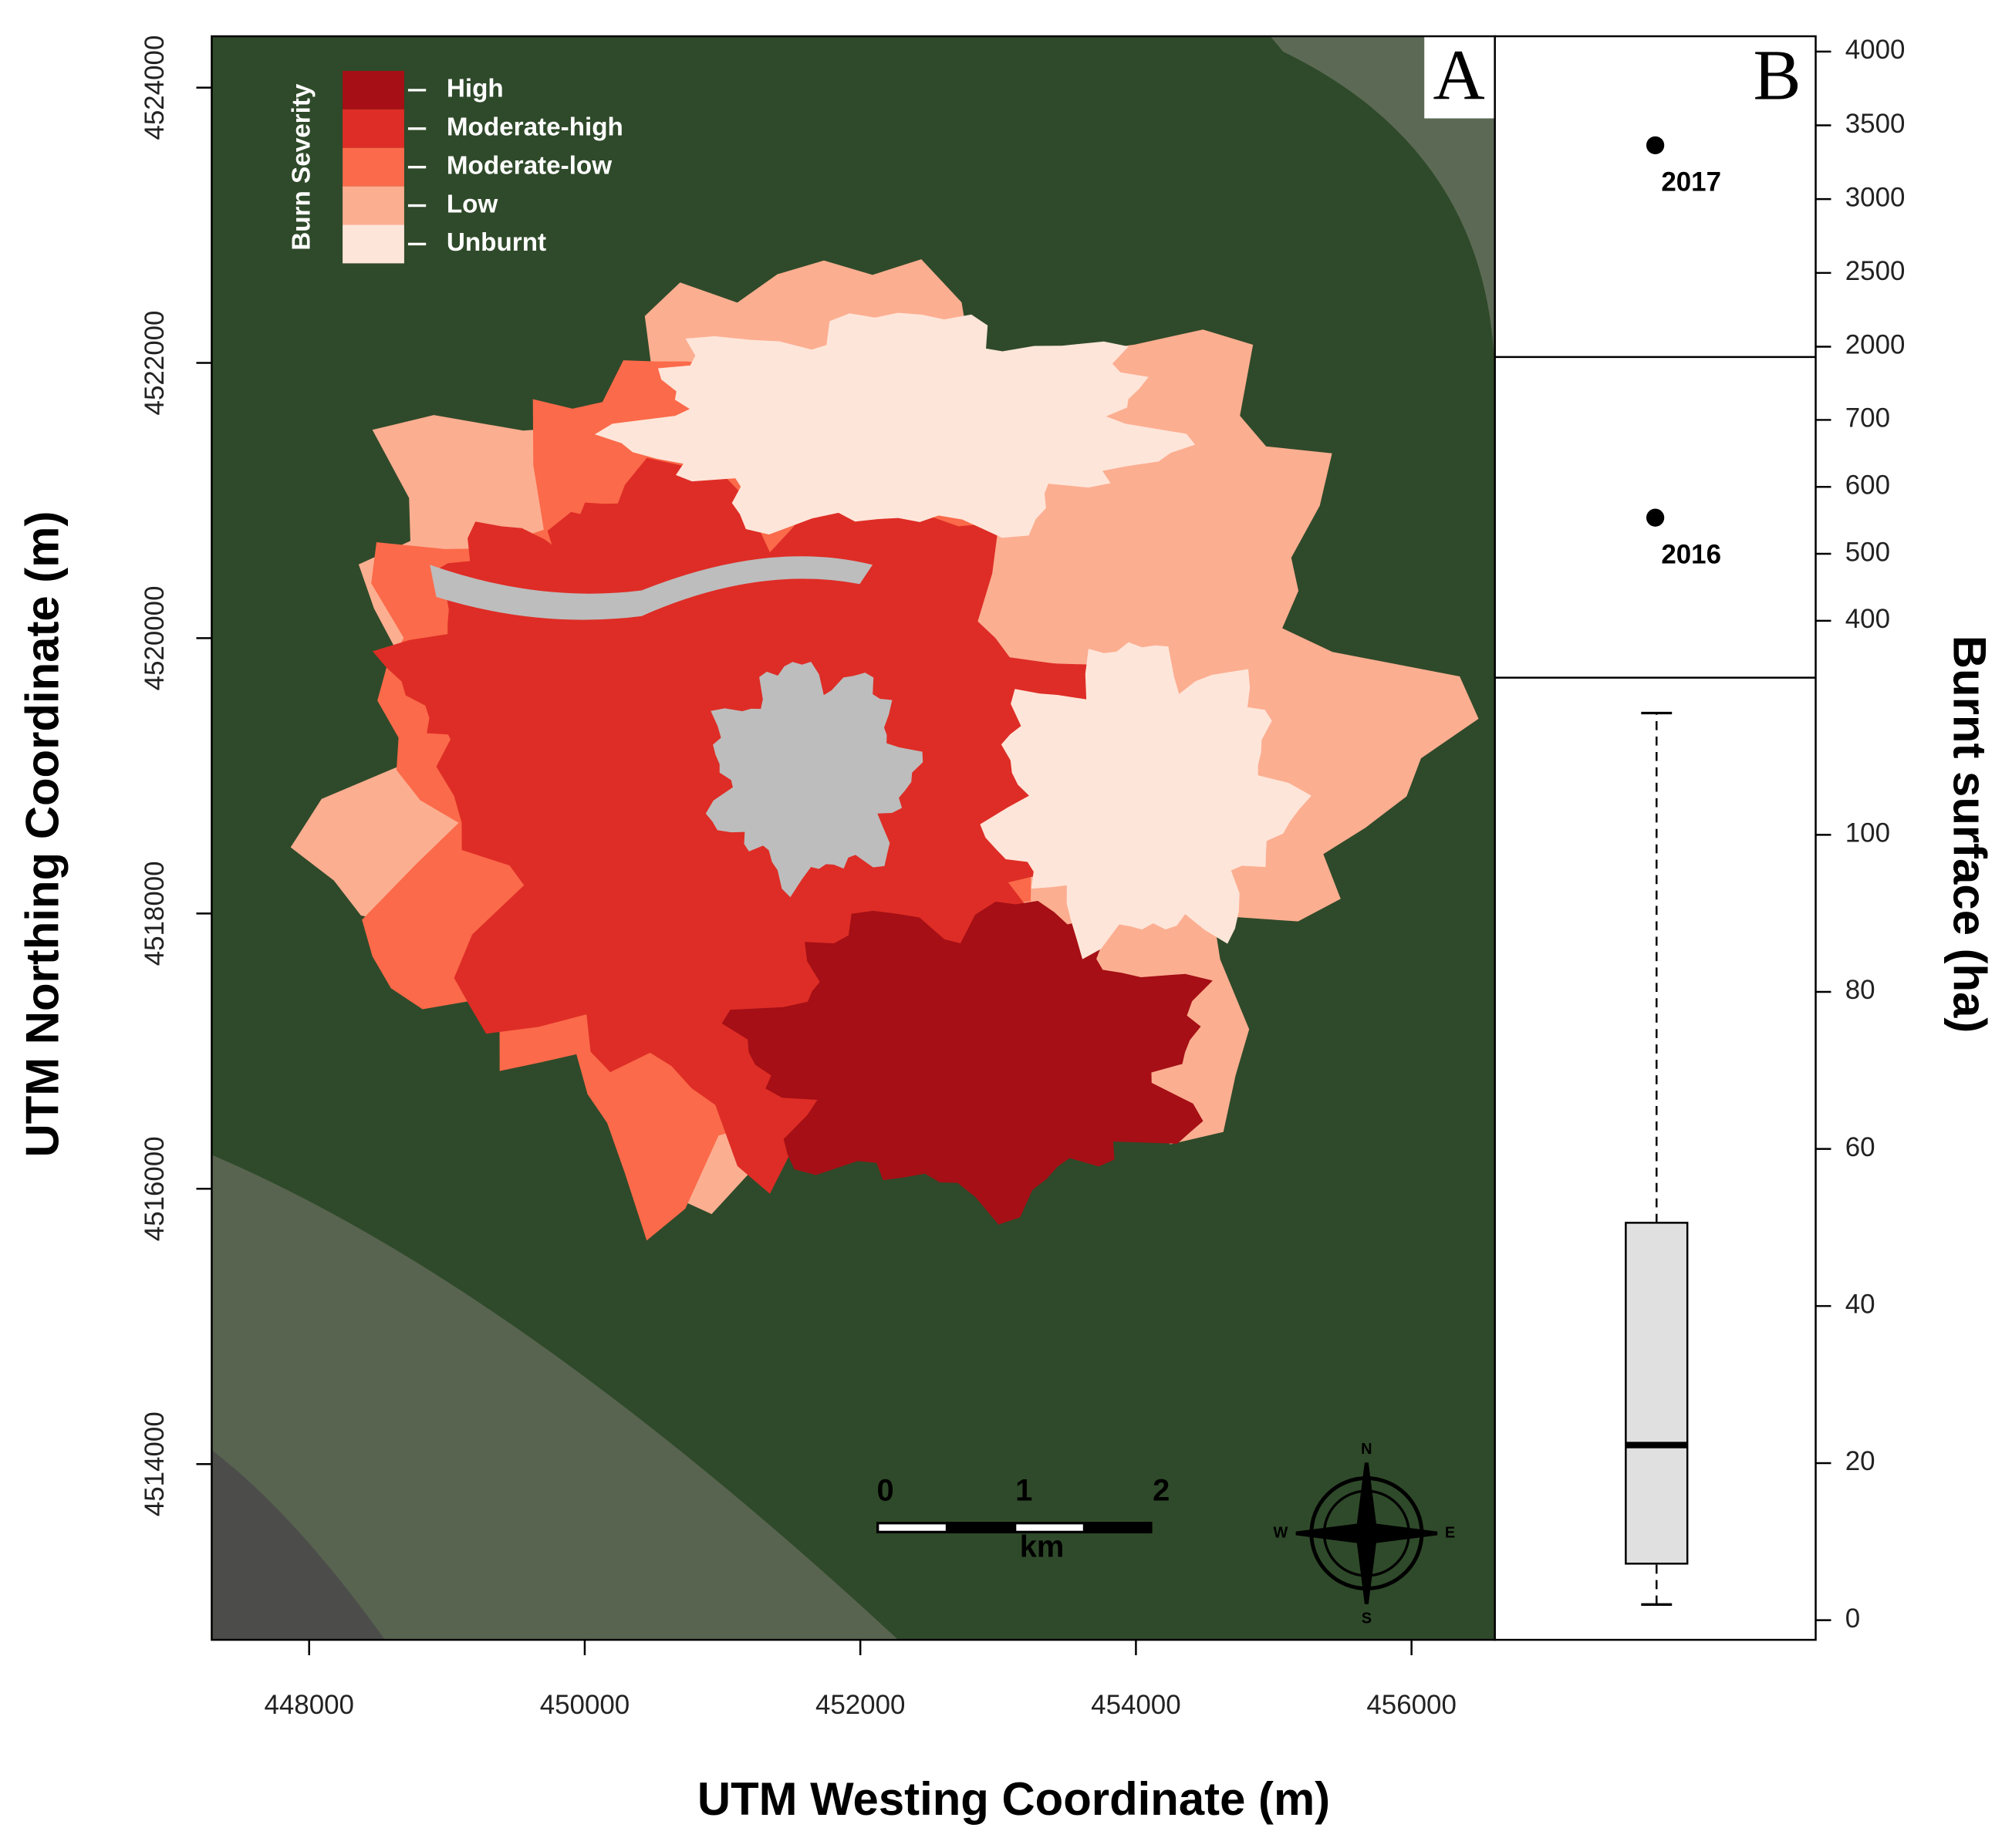 This screenshot has height=1848, width=2012. I want to click on x-tick-label: 454000, so click(1135, 1705).